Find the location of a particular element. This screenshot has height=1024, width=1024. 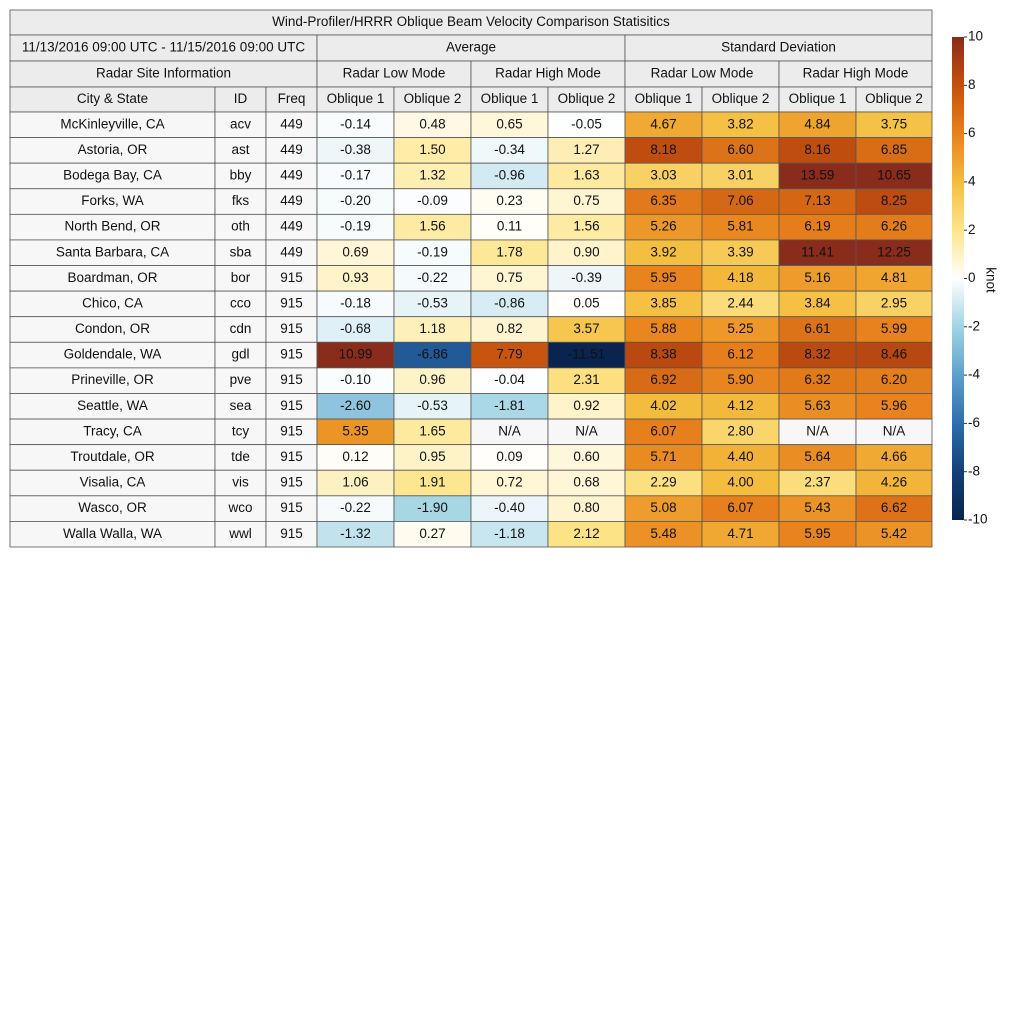

colorbar-tick-label: 4 is located at coordinates (972, 180).